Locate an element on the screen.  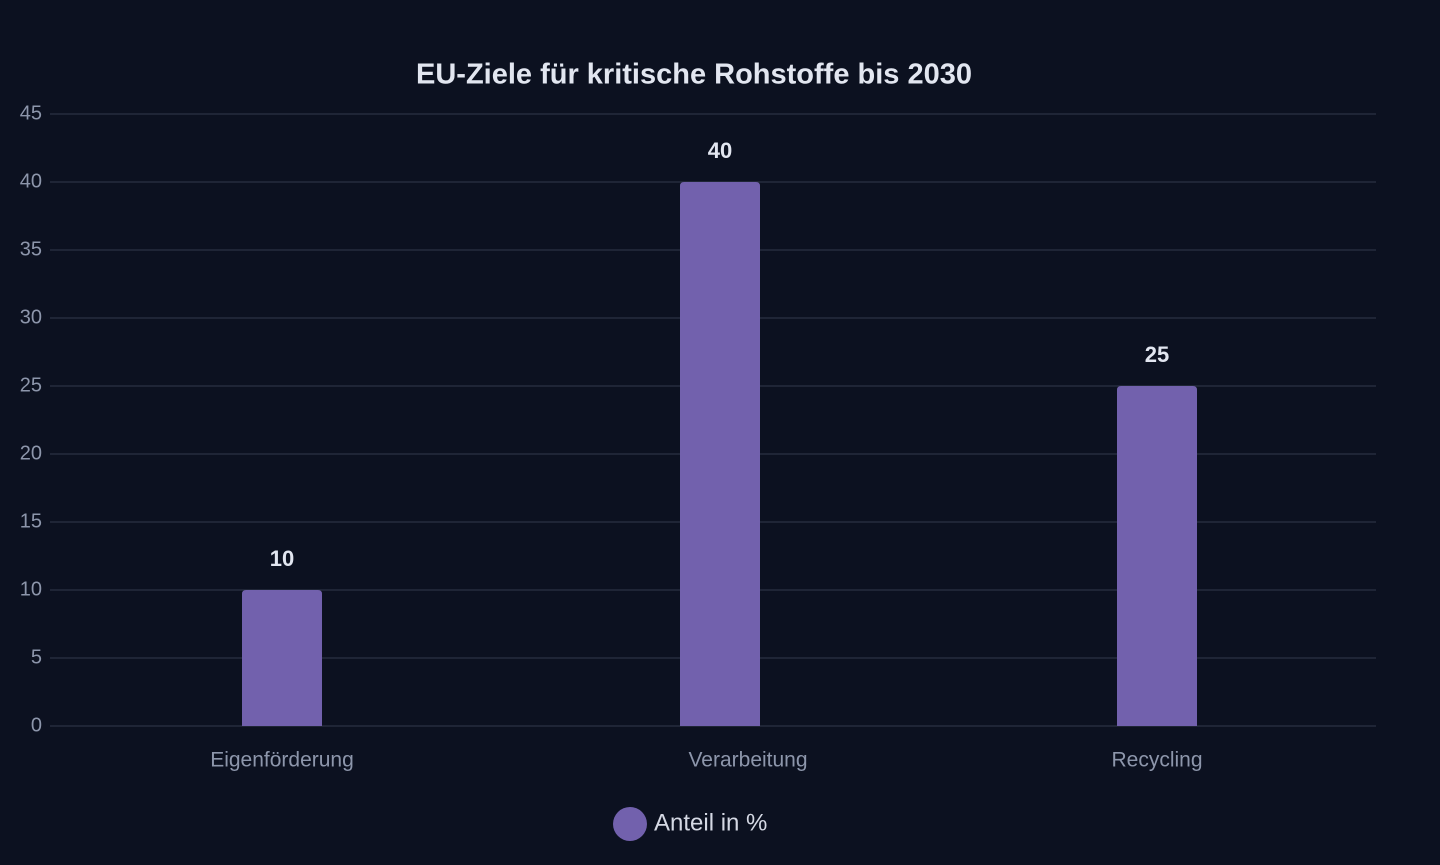
y-tick-label: 10 is located at coordinates (31, 589).